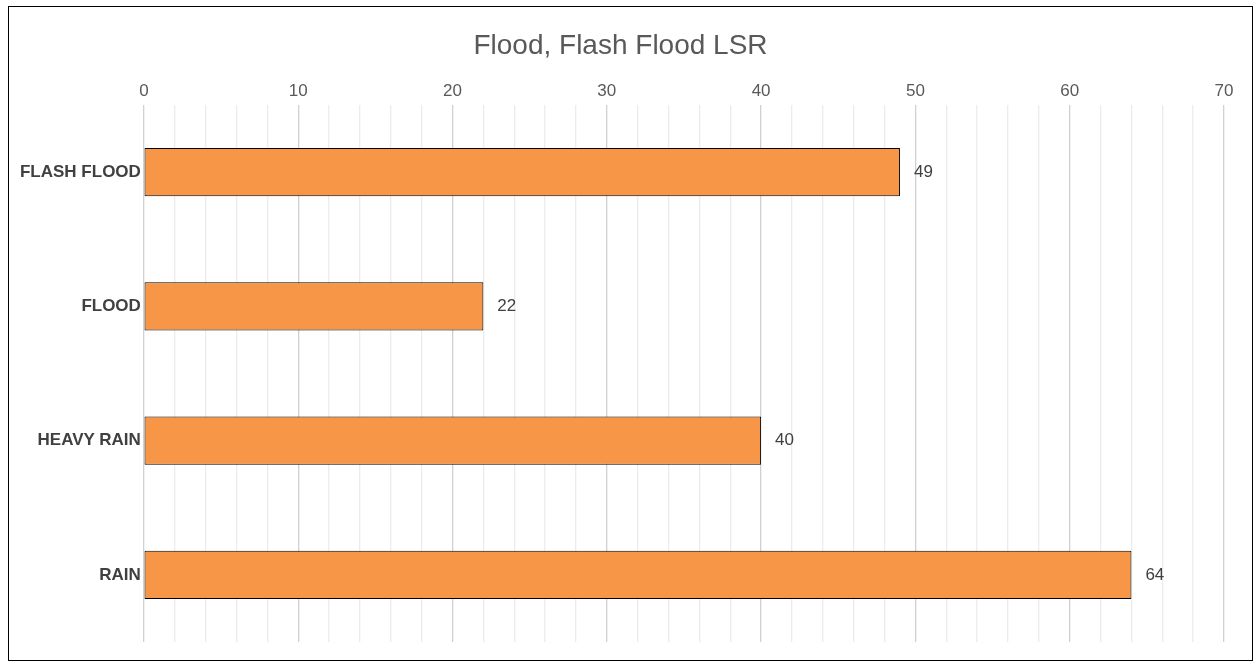  I want to click on x-tick-label: 20, so click(452, 91).